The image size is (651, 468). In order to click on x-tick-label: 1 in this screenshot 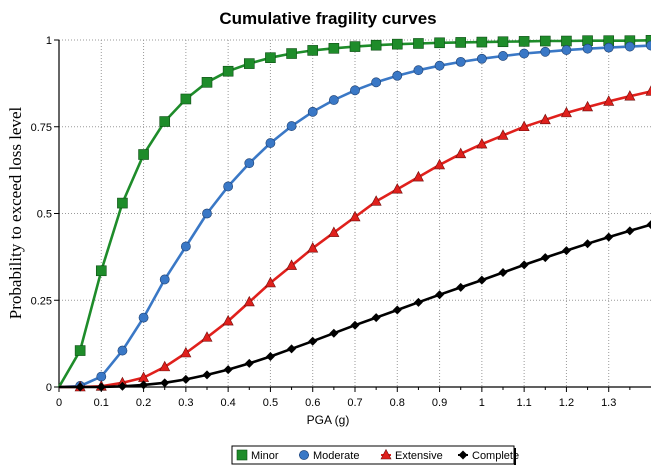, I will do `click(482, 403)`.